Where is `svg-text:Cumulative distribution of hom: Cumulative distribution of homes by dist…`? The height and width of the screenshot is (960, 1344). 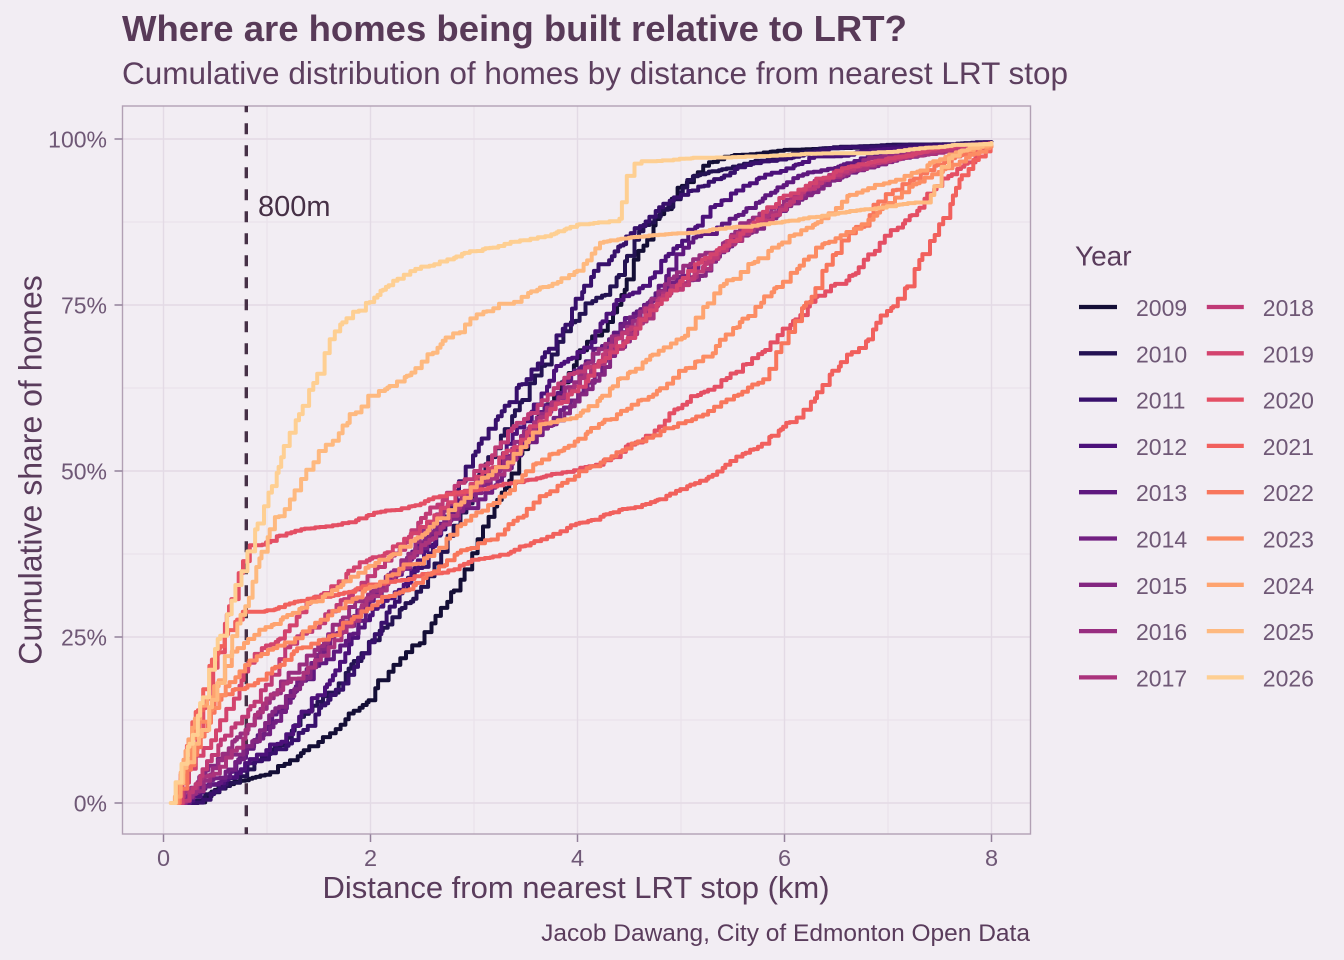 svg-text:Cumulative distribution of hom: Cumulative distribution of homes by dist… is located at coordinates (595, 73).